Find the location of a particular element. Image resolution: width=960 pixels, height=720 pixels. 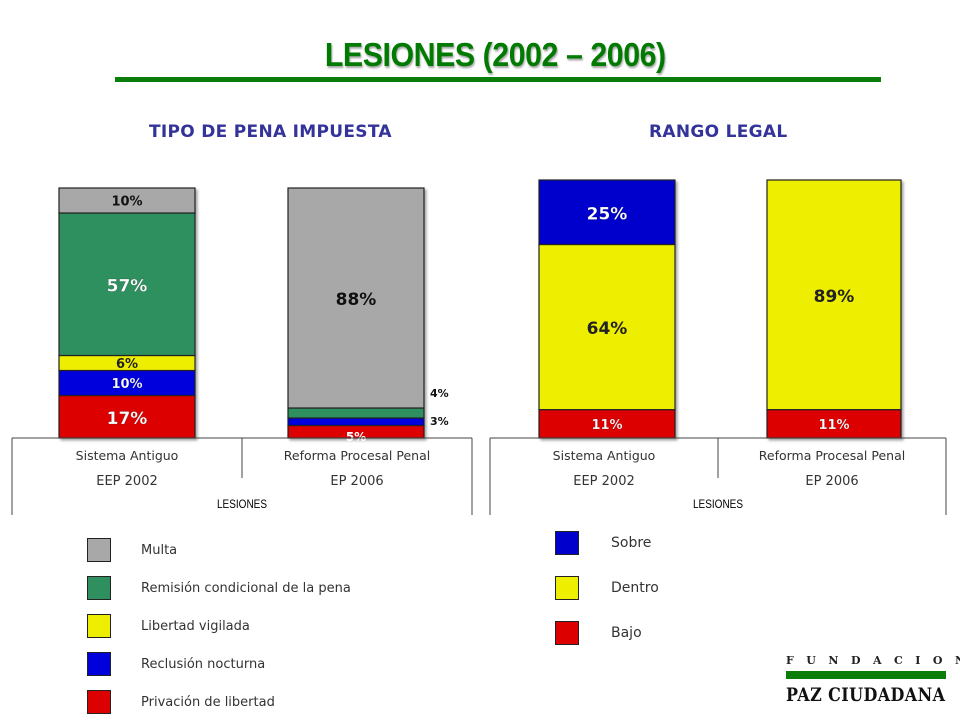

legend-label-remision-condicional-de-la-pena: Remisión condicional de la pena is located at coordinates (246, 588).